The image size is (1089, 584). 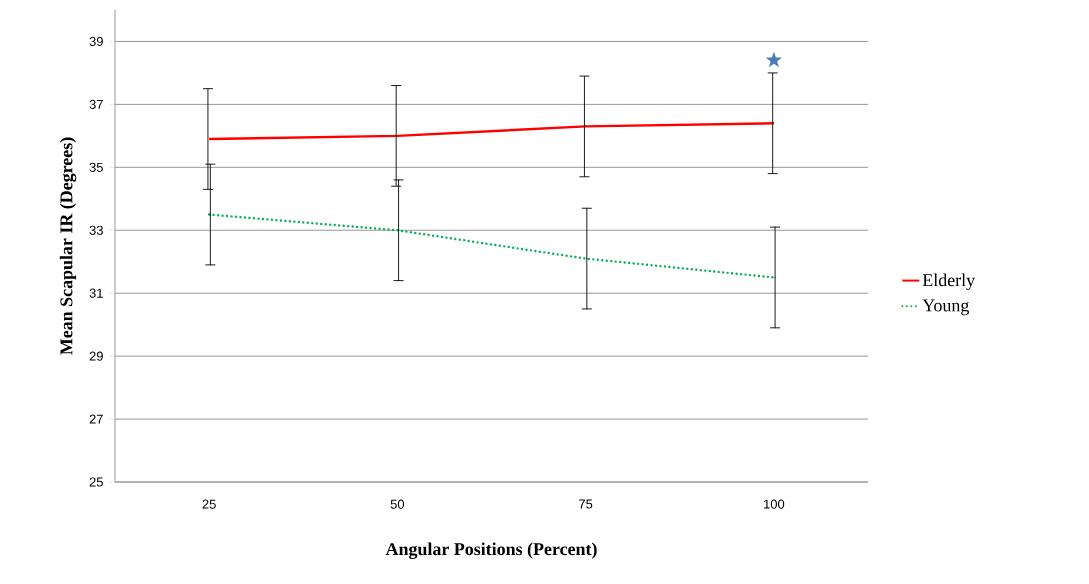 What do you see at coordinates (68, 246) in the screenshot?
I see `y-axis-title: Mean Scapular IR (Degrees)` at bounding box center [68, 246].